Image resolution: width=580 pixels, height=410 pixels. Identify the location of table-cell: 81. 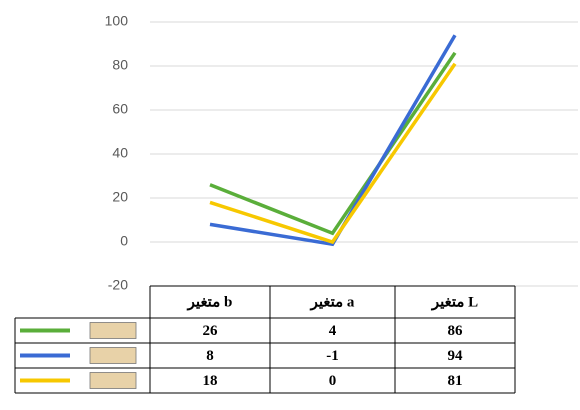
(455, 381).